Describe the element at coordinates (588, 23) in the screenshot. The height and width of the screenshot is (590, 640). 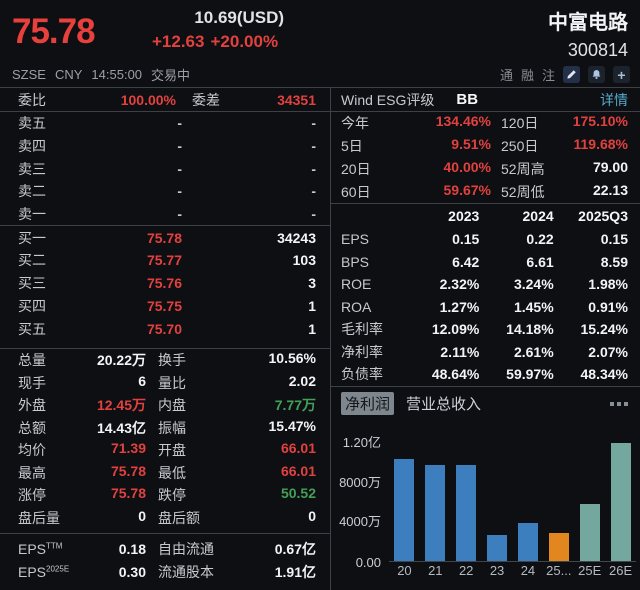
I see `stock-name: 中富电路` at that location.